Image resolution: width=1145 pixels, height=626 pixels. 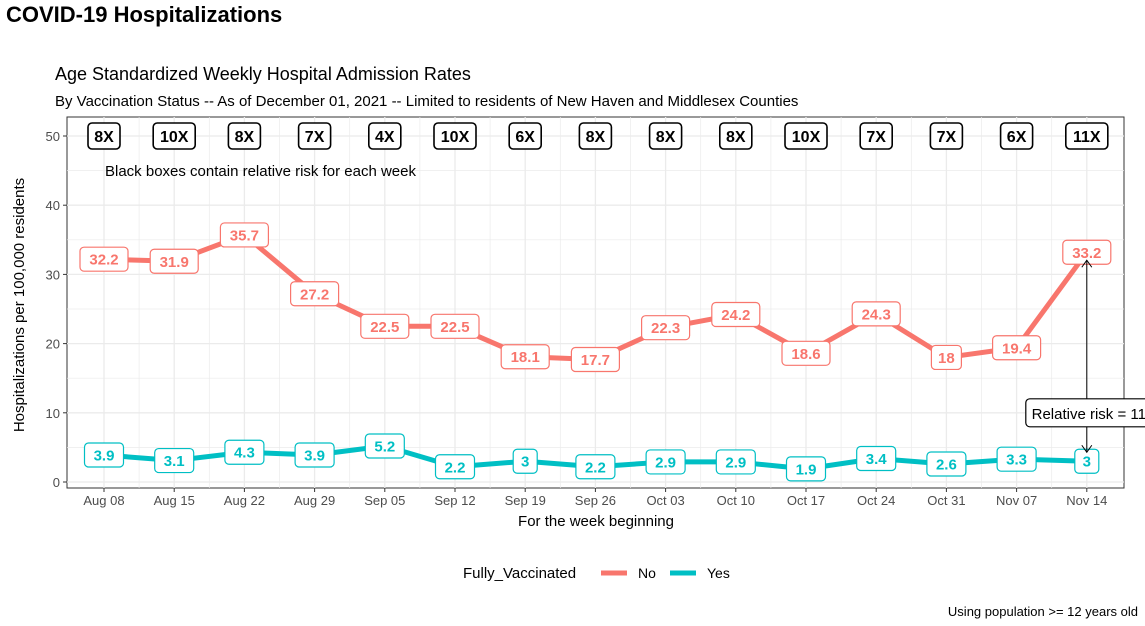 I want to click on data-label-text: 22.3, so click(x=665, y=328).